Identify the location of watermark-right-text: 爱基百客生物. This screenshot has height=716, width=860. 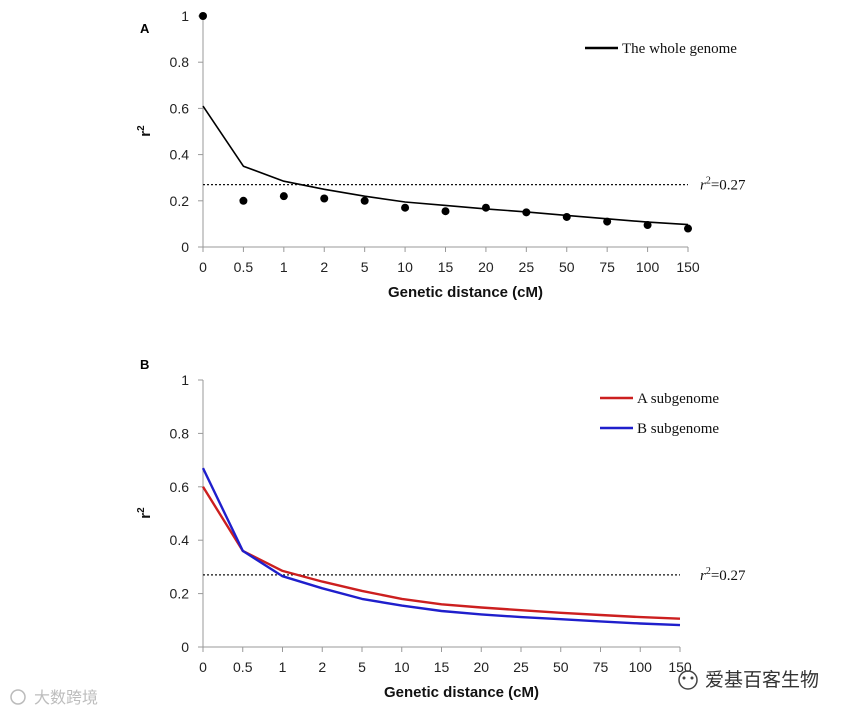
(762, 680).